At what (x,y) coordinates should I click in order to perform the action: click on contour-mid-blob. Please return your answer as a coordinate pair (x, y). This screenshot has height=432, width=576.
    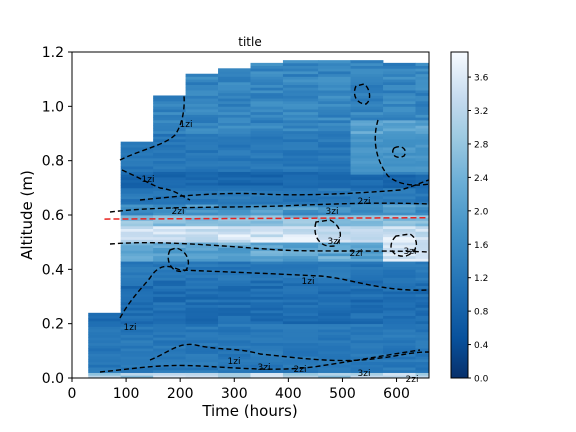
    Looking at the image, I should click on (327, 233).